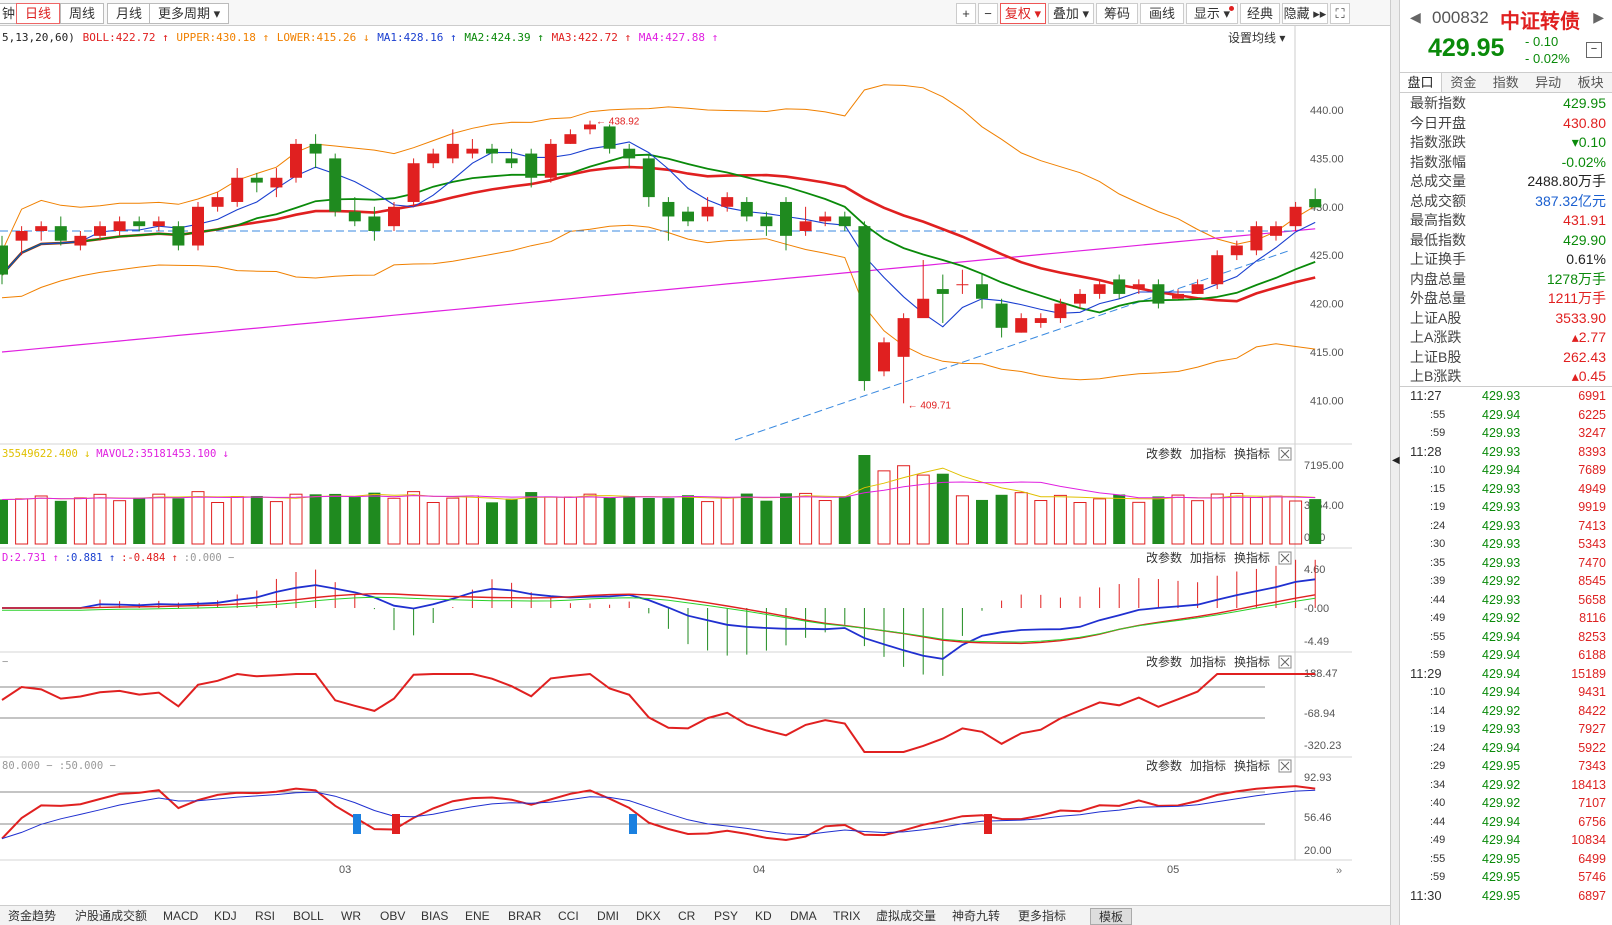 The width and height of the screenshot is (1612, 925). I want to click on volume-panel, so click(661, 500).